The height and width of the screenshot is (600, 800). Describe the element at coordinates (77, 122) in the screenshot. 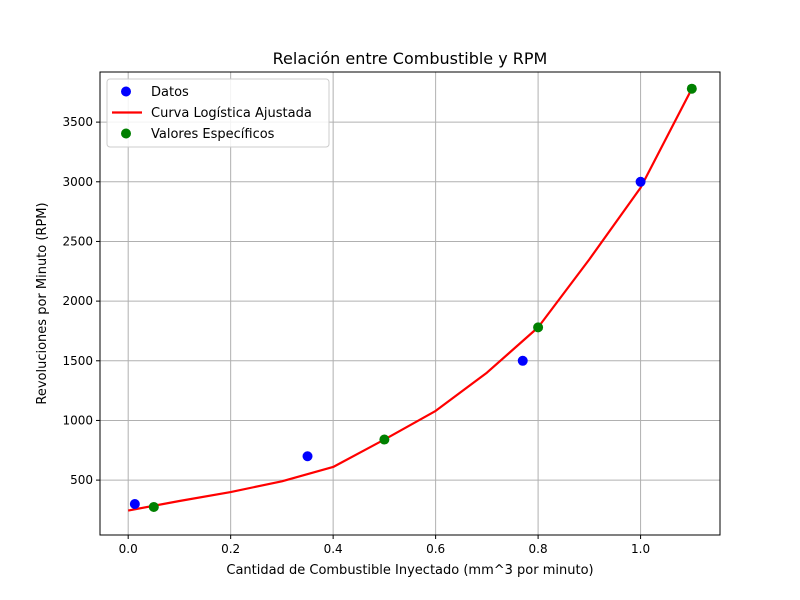

I see `y-tick-label: 3500` at that location.